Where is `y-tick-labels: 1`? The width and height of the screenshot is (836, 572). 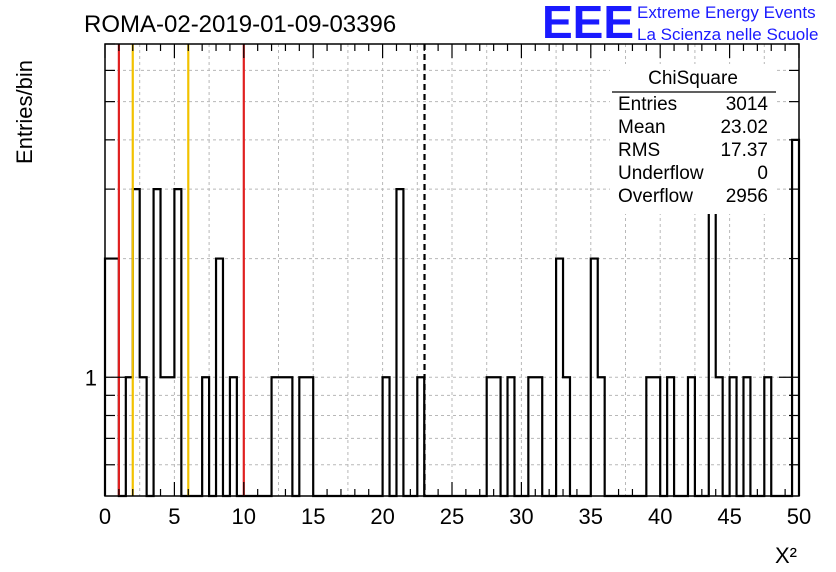 y-tick-labels: 1 is located at coordinates (91, 377).